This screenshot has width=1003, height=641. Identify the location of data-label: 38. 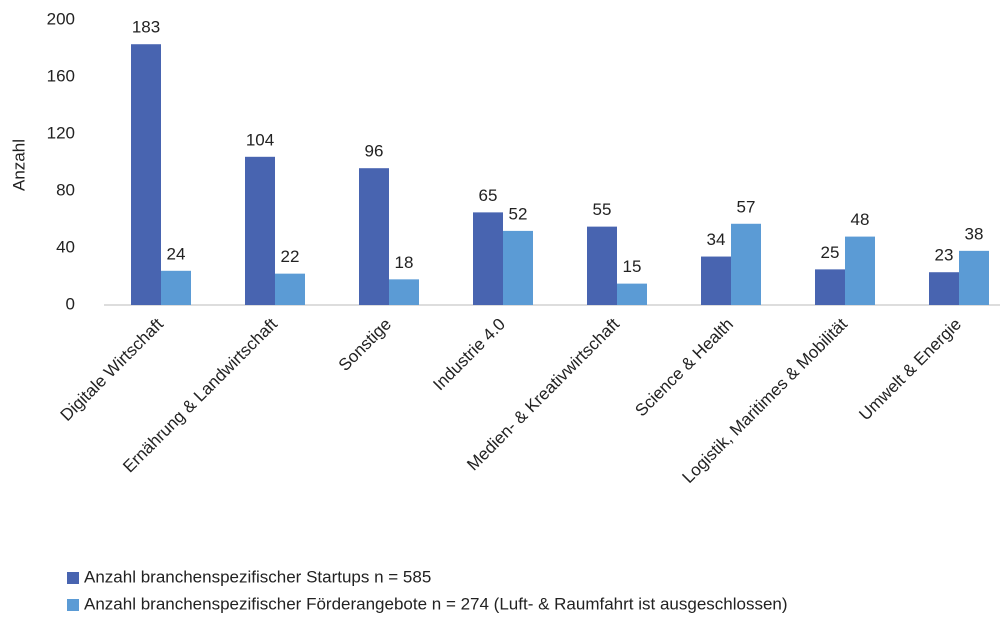
(974, 233).